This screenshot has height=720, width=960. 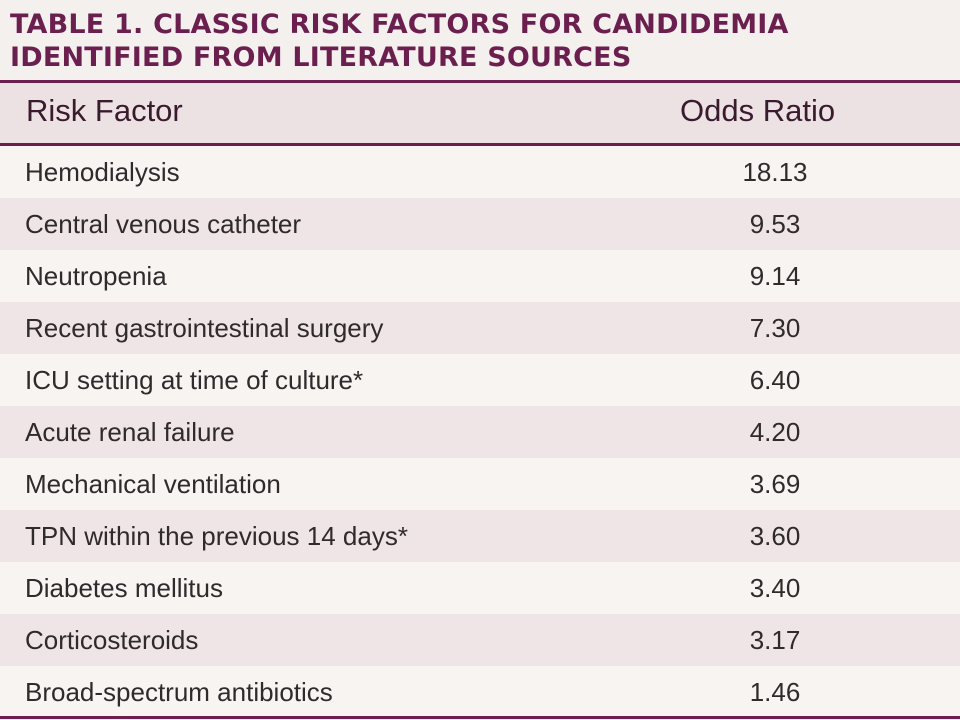 What do you see at coordinates (775, 380) in the screenshot?
I see `odds-ratio-cell: 6.40` at bounding box center [775, 380].